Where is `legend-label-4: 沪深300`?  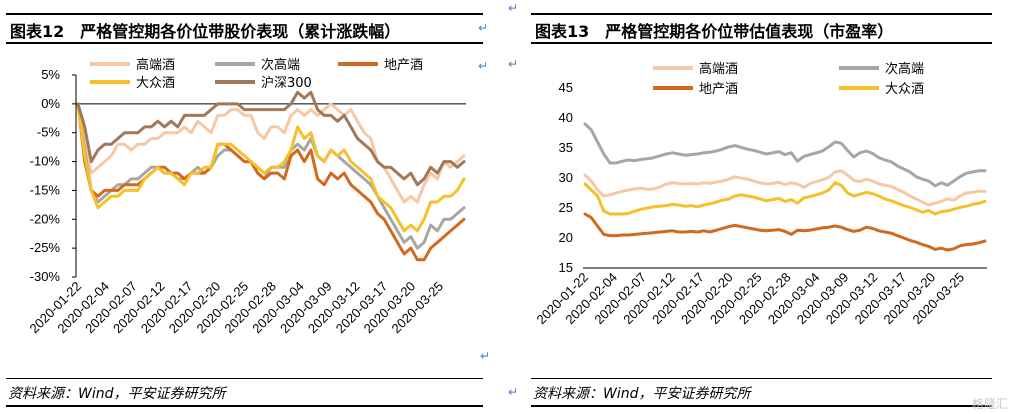
legend-label-4: 沪深300 is located at coordinates (286, 83).